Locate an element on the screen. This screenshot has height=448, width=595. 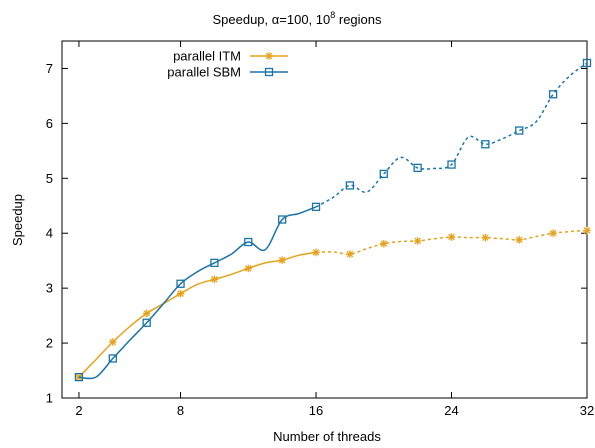
x-tick-label: 16 is located at coordinates (316, 410).